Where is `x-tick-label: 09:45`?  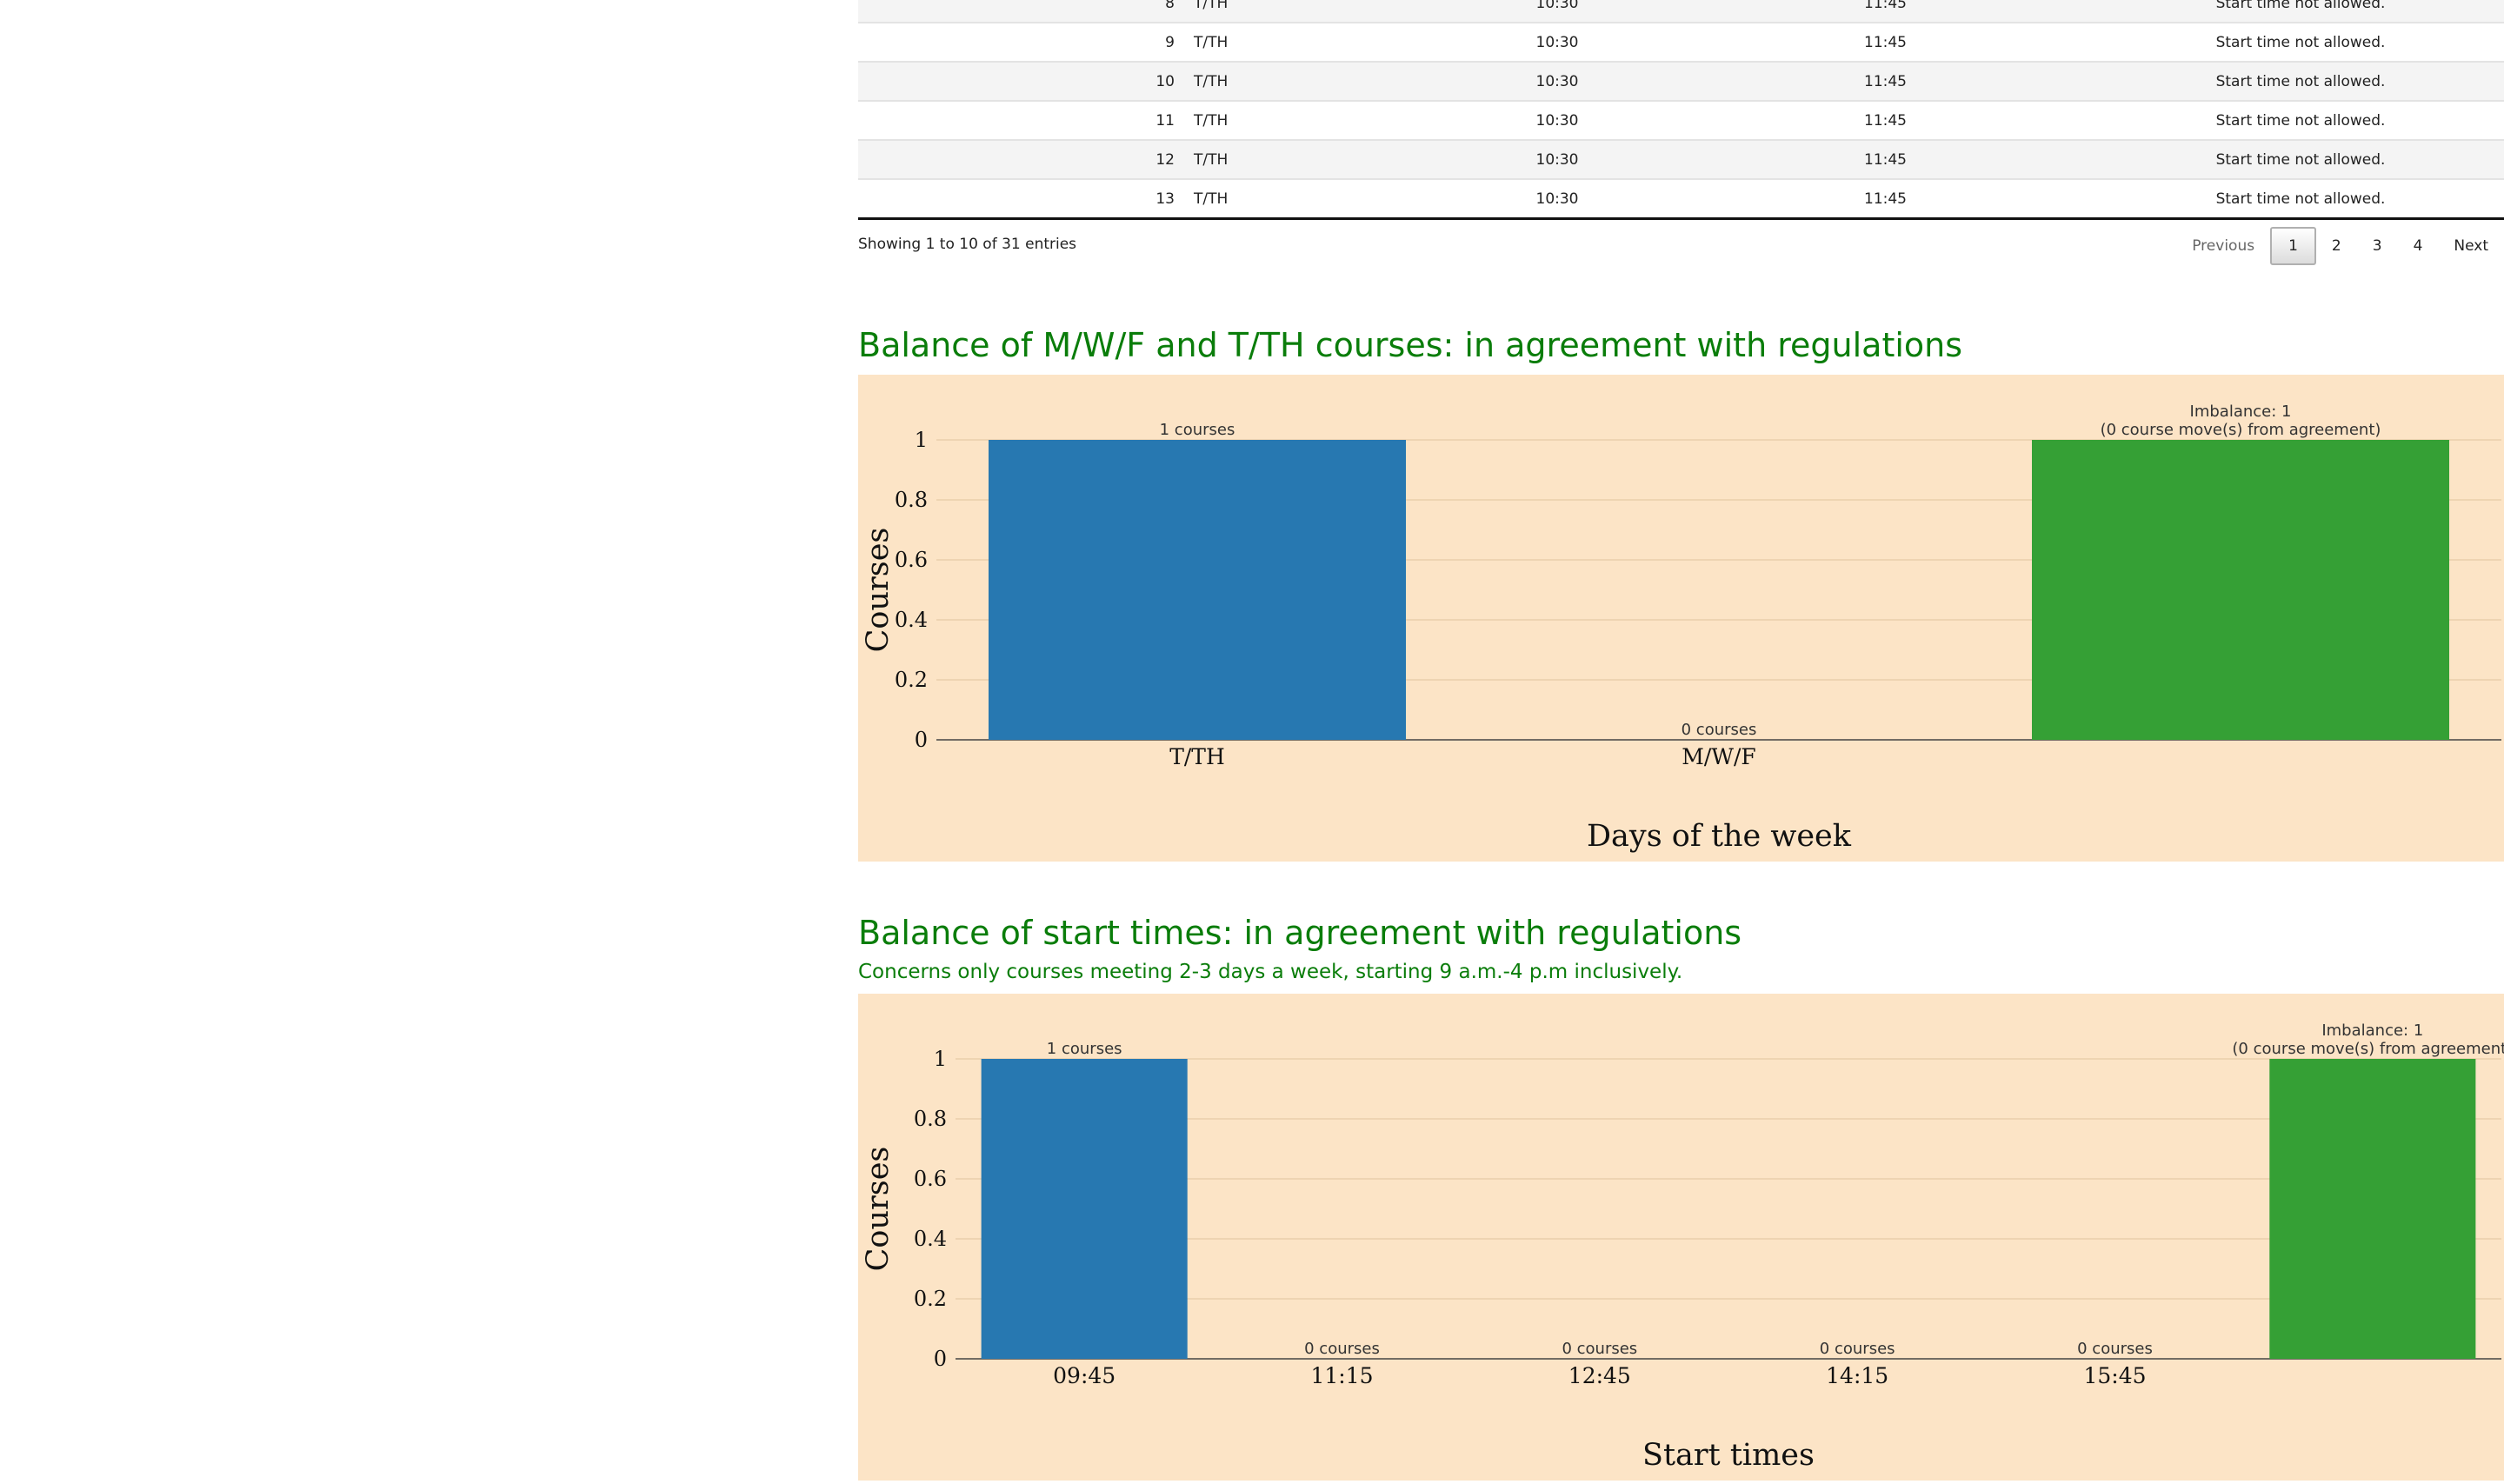 x-tick-label: 09:45 is located at coordinates (1084, 1375).